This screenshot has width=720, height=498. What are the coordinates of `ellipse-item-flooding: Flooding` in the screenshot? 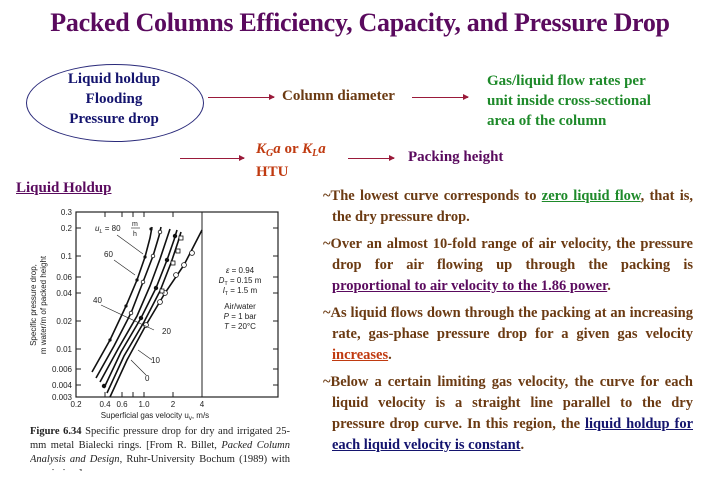 It's located at (114, 99).